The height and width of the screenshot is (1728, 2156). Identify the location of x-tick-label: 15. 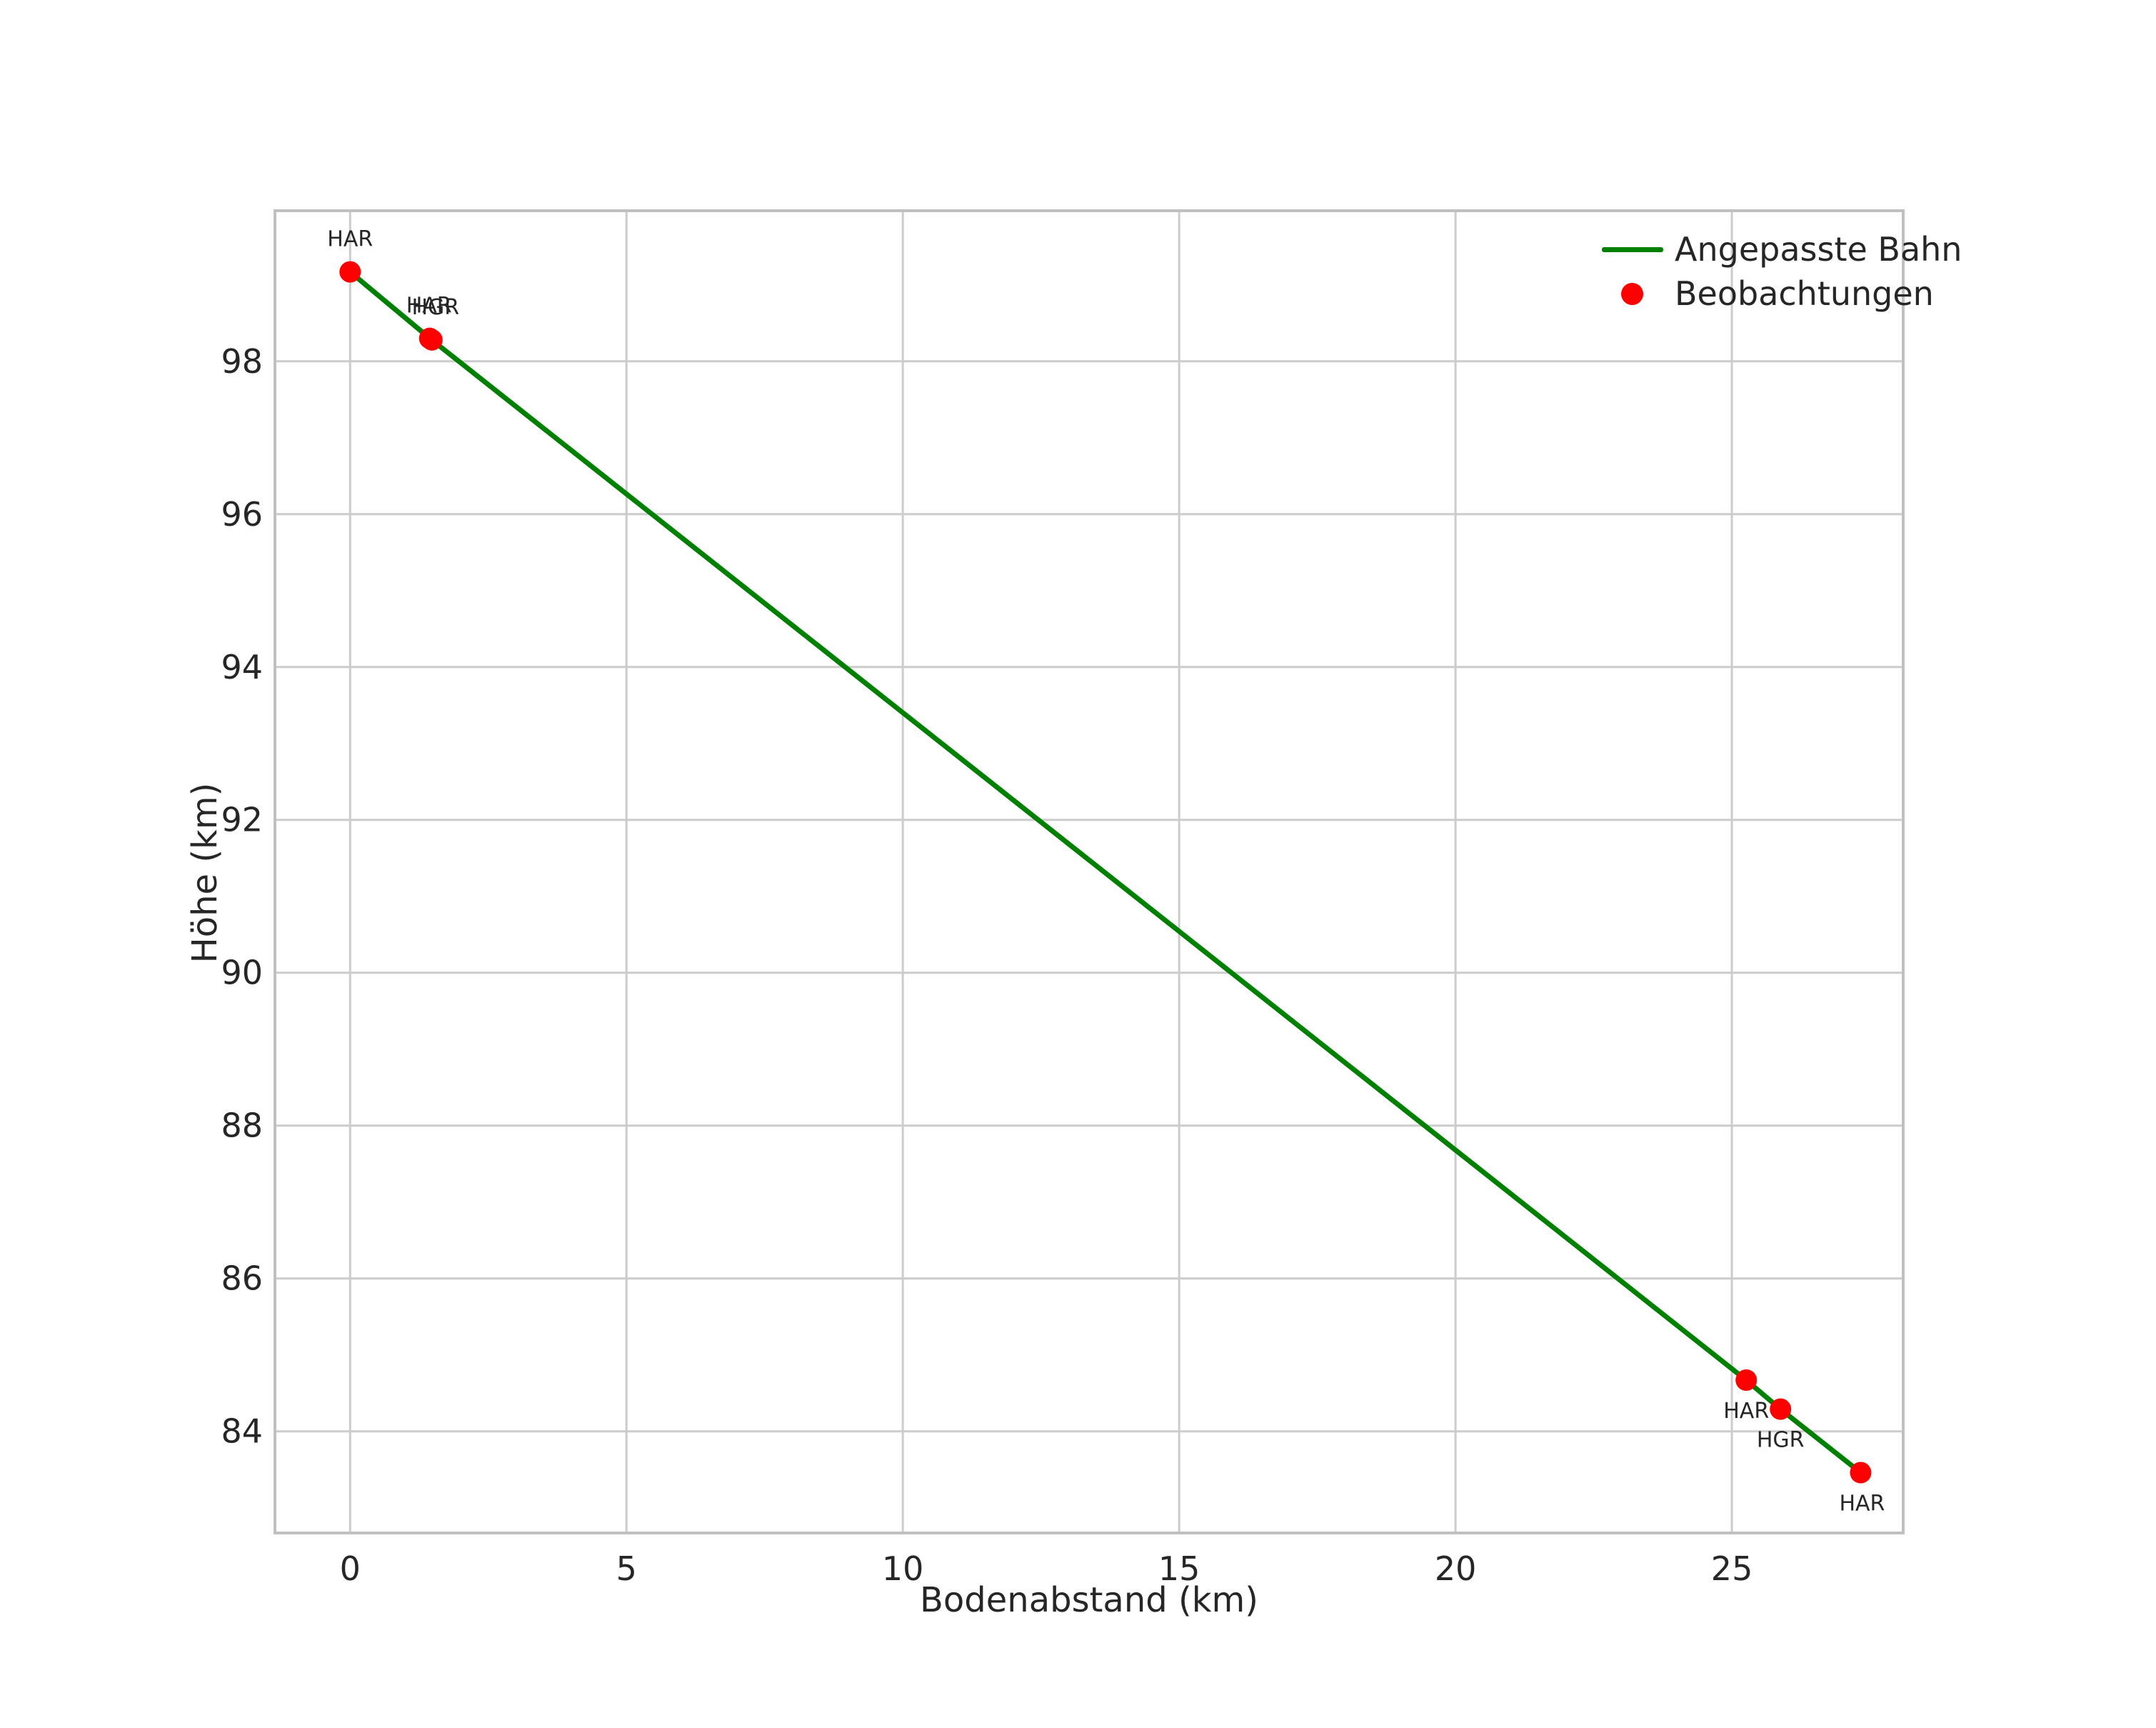
(1179, 1568).